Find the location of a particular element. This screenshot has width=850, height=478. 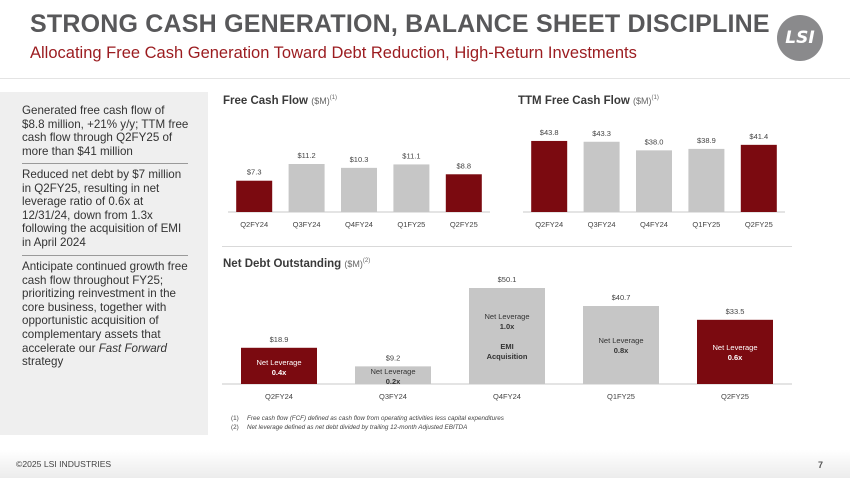

ttm-footnote-ref: (1) is located at coordinates (655, 98).